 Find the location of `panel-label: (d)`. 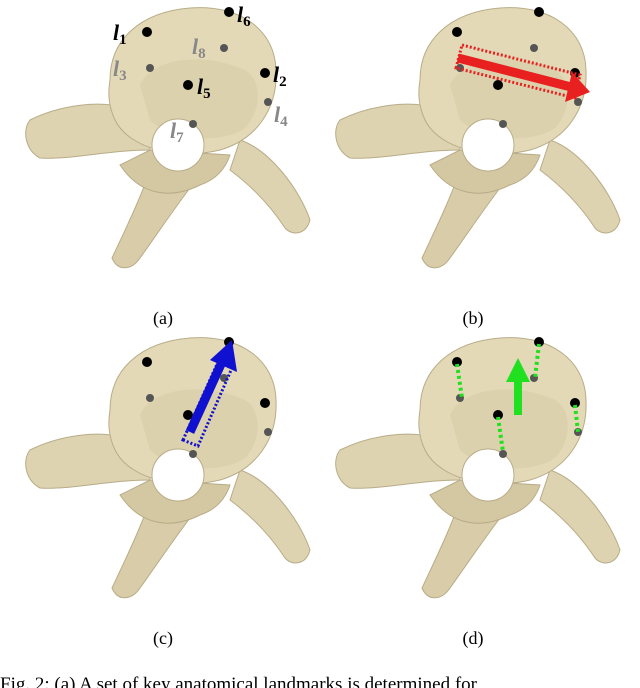

panel-label: (d) is located at coordinates (473, 638).